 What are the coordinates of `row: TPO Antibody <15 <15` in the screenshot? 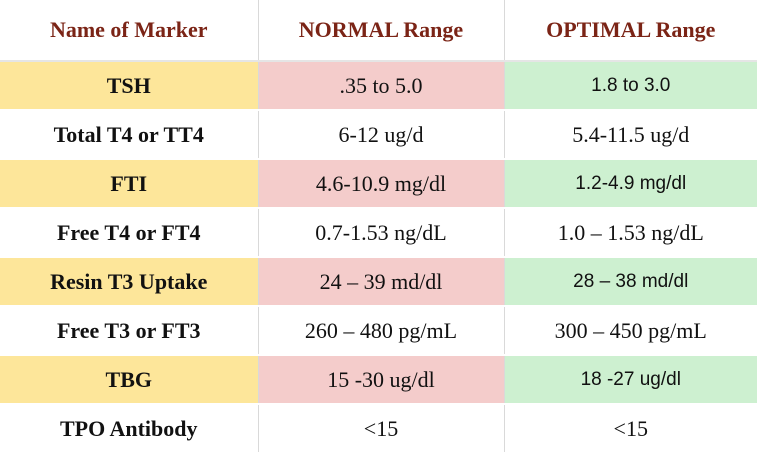 It's located at (378, 427).